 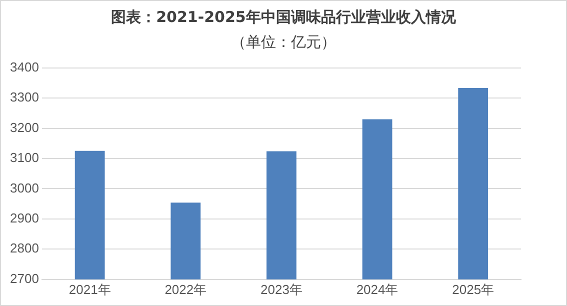 What do you see at coordinates (377, 289) in the screenshot?
I see `x-tick-label: 2024年` at bounding box center [377, 289].